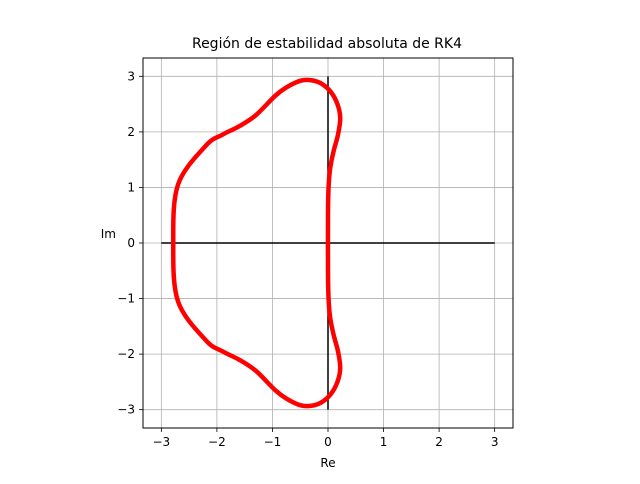 The height and width of the screenshot is (484, 640). Describe the element at coordinates (439, 442) in the screenshot. I see `x-tick-label: 2` at that location.